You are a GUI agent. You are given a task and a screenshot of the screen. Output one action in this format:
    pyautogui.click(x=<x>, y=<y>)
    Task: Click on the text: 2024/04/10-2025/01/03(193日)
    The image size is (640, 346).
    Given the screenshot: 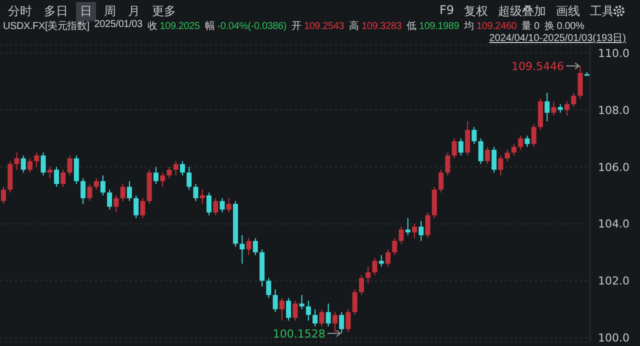 What is the action you would take?
    pyautogui.click(x=557, y=38)
    